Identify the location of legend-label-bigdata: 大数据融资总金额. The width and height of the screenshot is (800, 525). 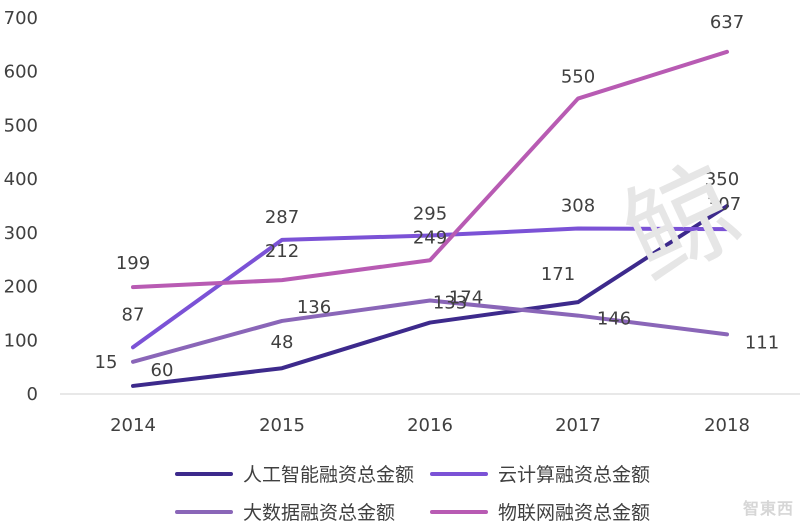
(319, 513).